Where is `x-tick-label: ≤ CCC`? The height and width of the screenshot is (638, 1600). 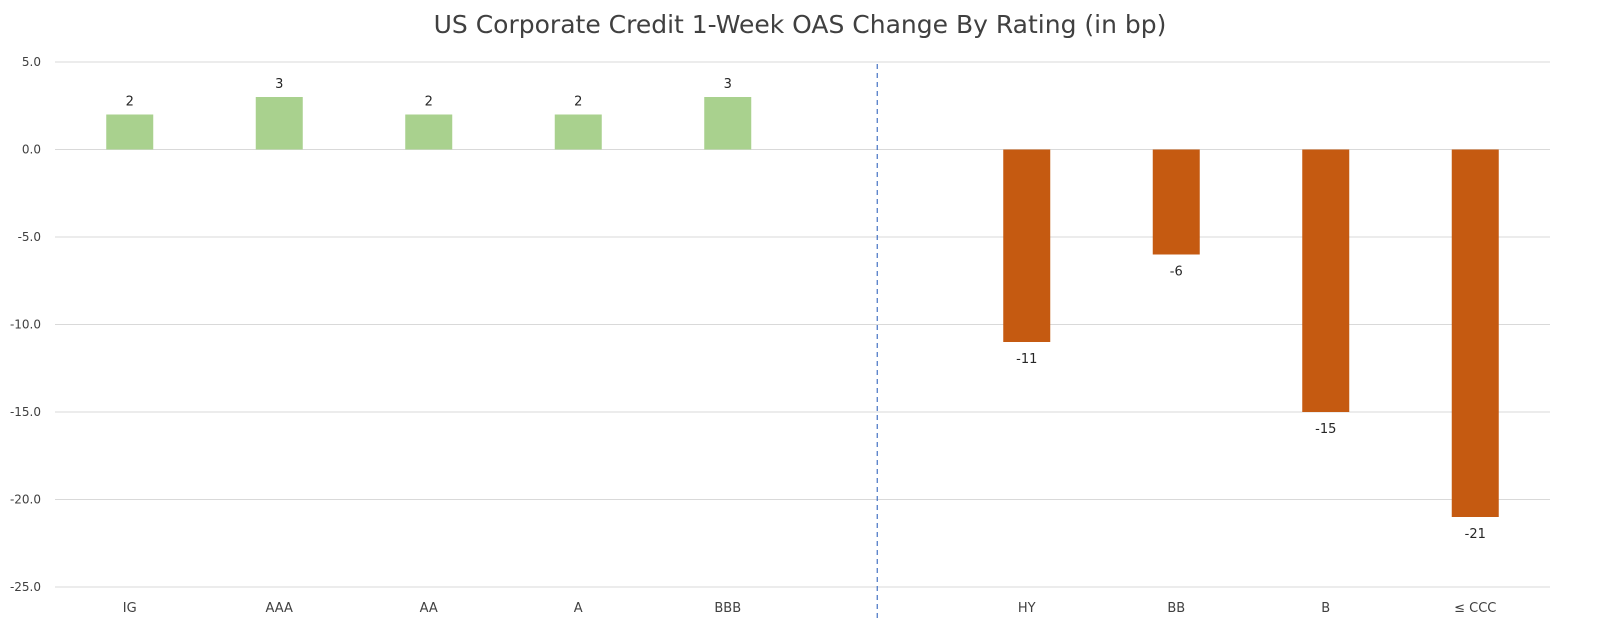 x-tick-label: ≤ CCC is located at coordinates (1475, 608).